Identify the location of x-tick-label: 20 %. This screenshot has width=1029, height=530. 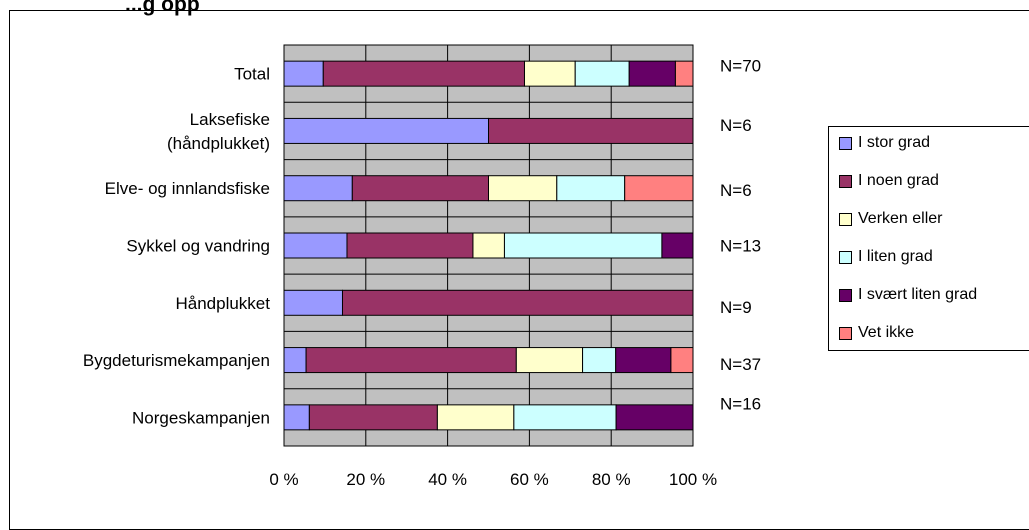
(365, 479).